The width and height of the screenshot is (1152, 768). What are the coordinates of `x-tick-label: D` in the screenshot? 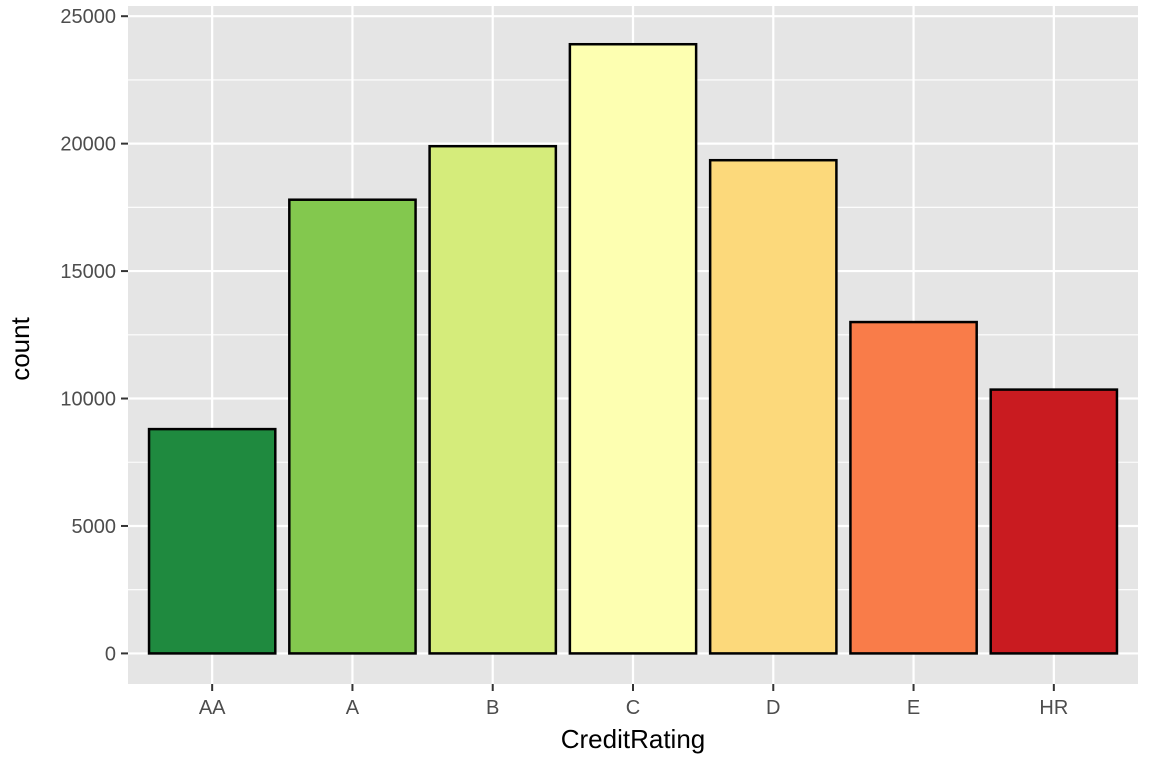 It's located at (773, 708).